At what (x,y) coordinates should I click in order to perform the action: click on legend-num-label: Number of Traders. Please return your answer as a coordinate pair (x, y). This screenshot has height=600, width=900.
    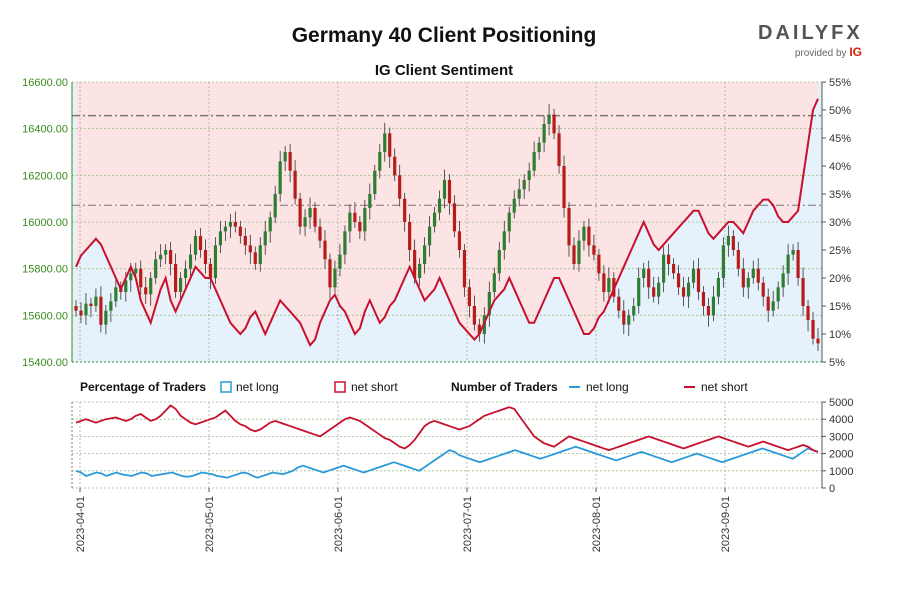
    Looking at the image, I should click on (504, 387).